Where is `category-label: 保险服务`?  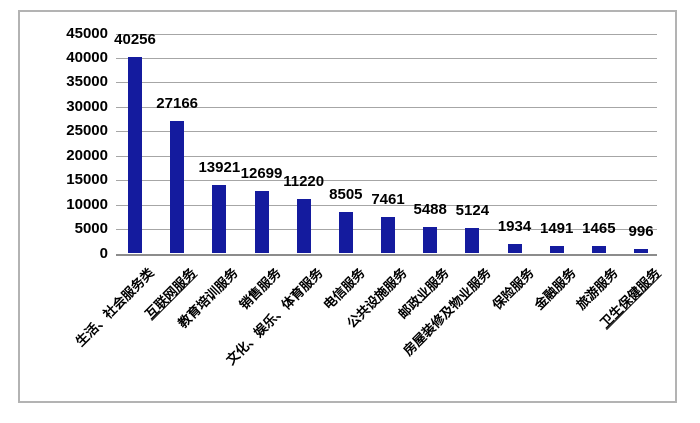 category-label: 保险服务 is located at coordinates (512, 289).